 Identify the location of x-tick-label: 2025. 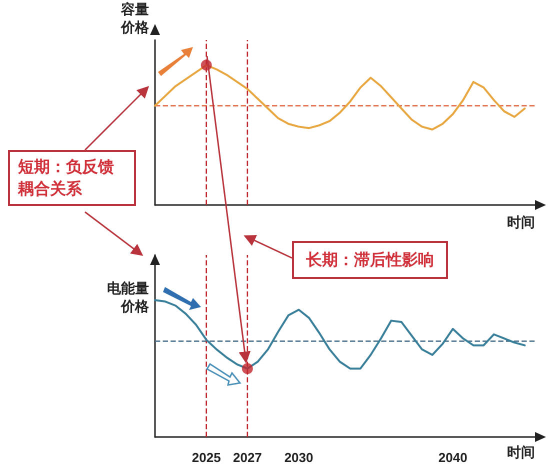
(206, 457).